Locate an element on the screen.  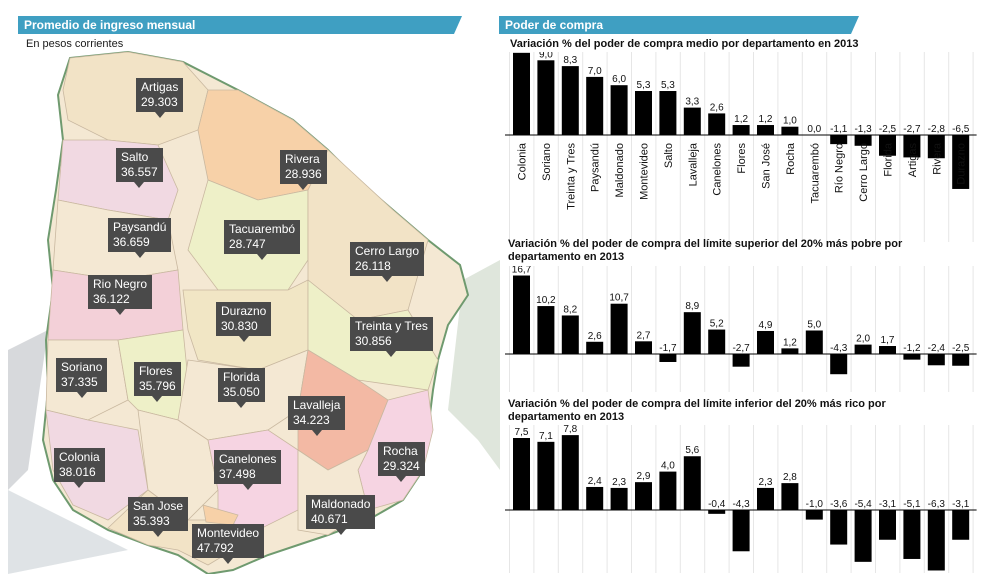
map-label-tacuarembó: Tacuarembó 28.747 is located at coordinates (262, 240).